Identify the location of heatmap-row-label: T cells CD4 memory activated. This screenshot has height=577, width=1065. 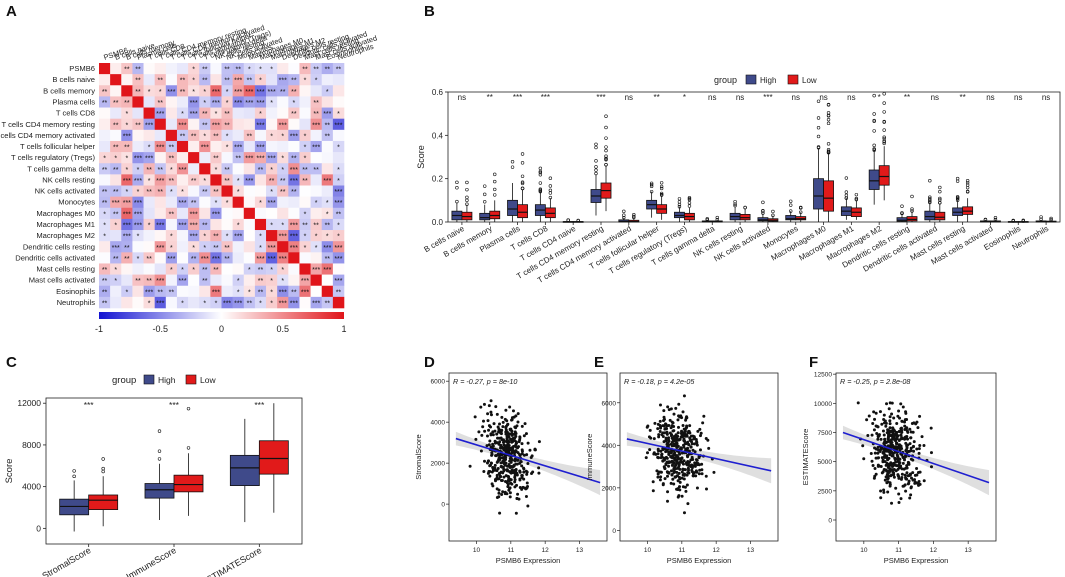
(47, 135).